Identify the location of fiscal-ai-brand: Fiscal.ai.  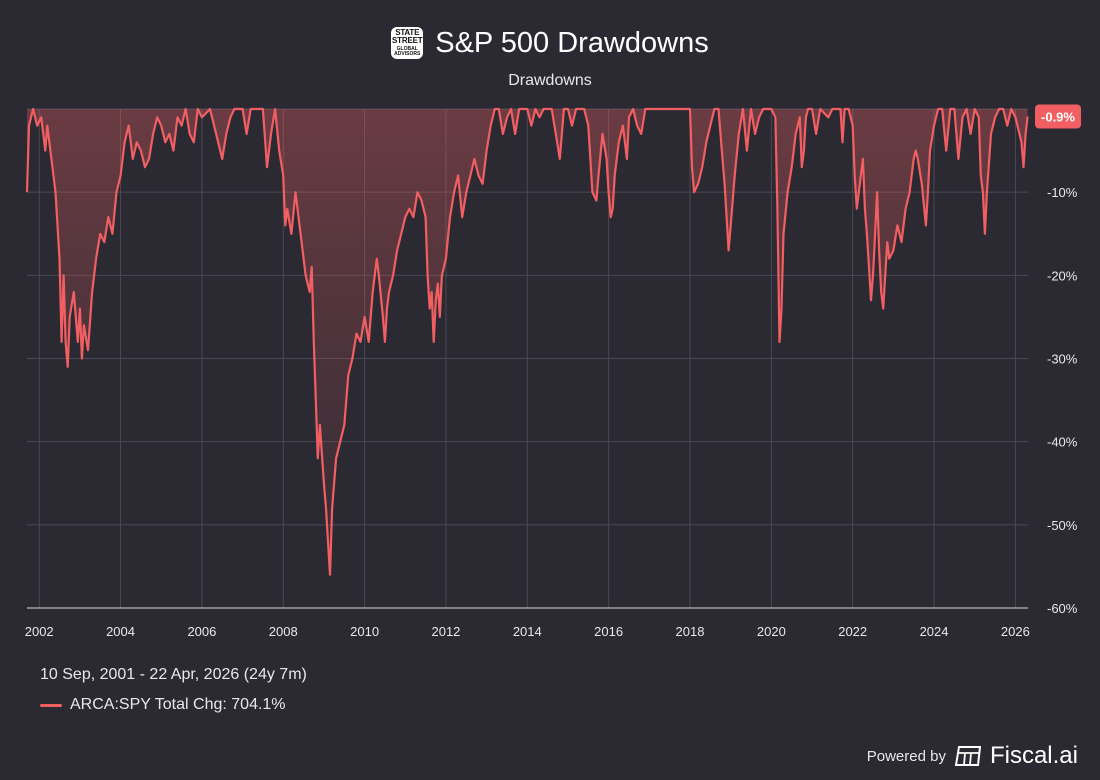
(1033, 755).